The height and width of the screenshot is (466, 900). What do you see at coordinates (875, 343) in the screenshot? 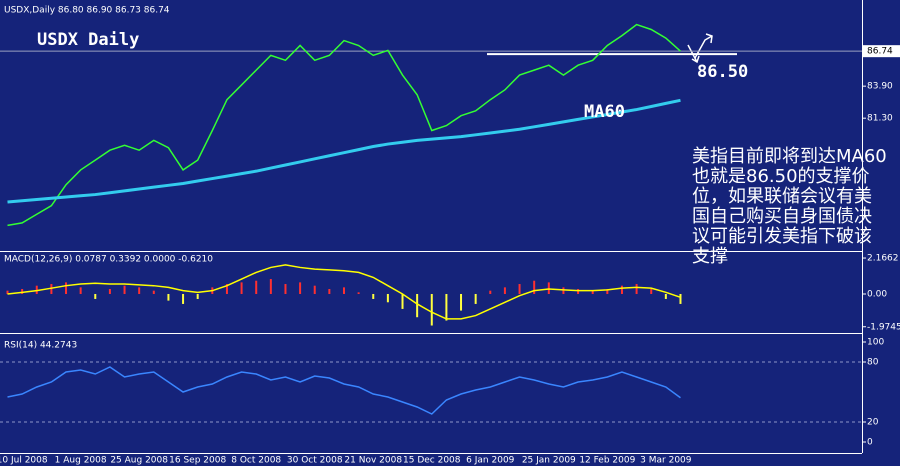
I see `y-tick-label: 100` at bounding box center [875, 343].